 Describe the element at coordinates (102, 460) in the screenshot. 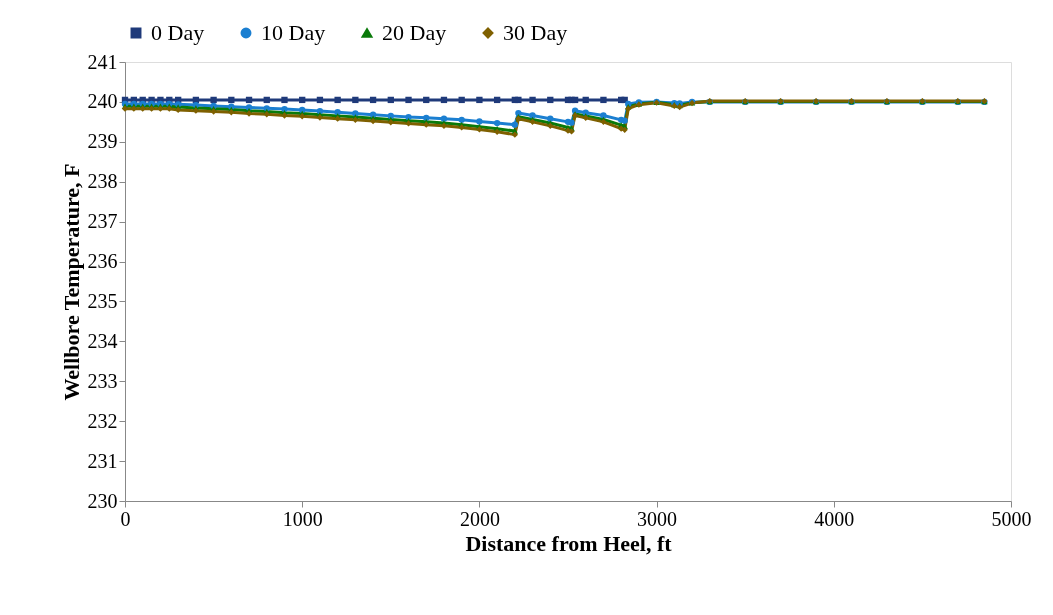

I see `y-tick-label: 231` at that location.